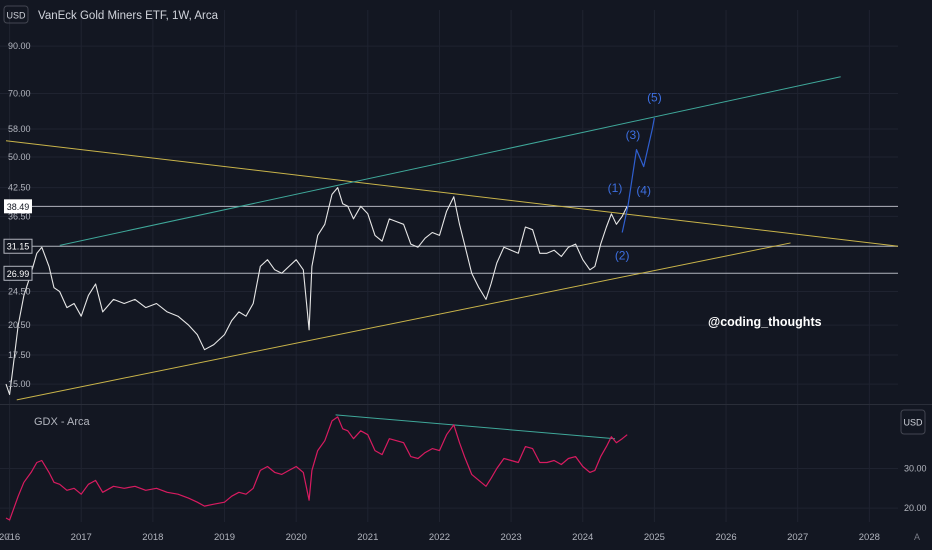 Image resolution: width=932 pixels, height=550 pixels. I want to click on x-tick-label: 2028, so click(869, 537).